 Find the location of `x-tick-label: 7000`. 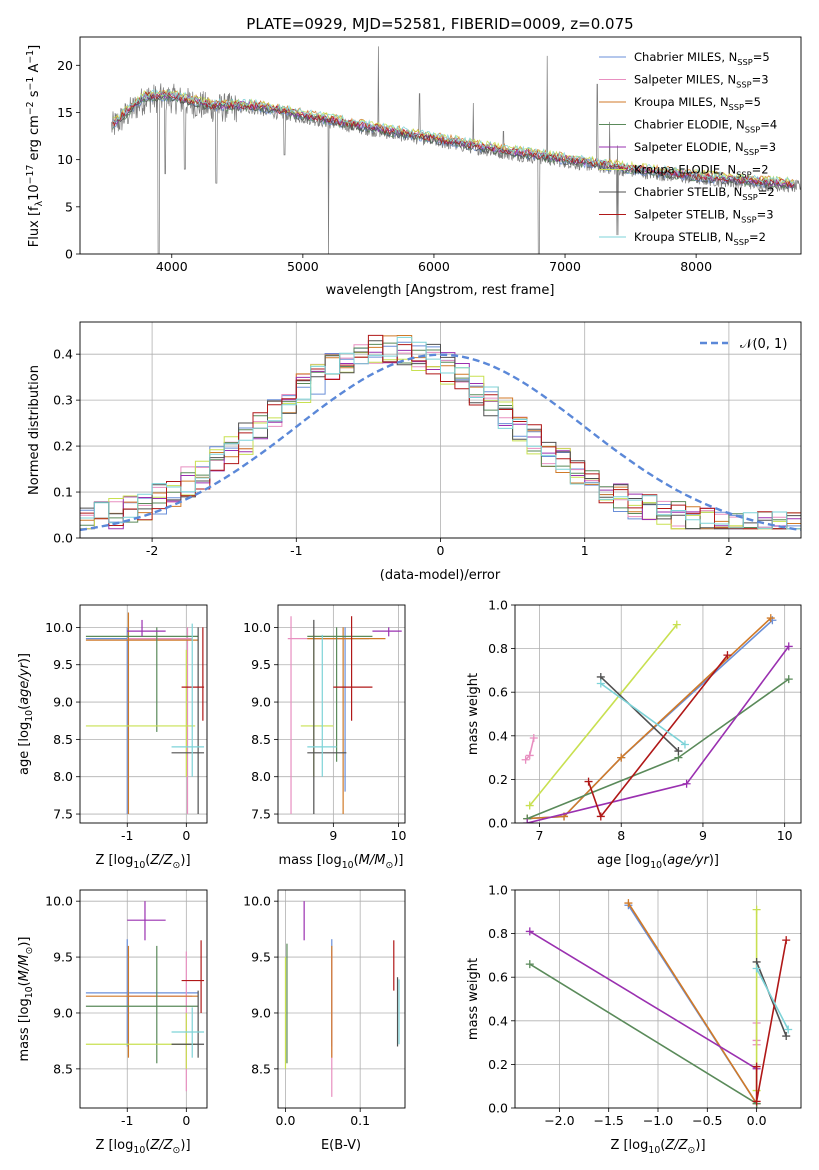

x-tick-label: 7000 is located at coordinates (565, 266).